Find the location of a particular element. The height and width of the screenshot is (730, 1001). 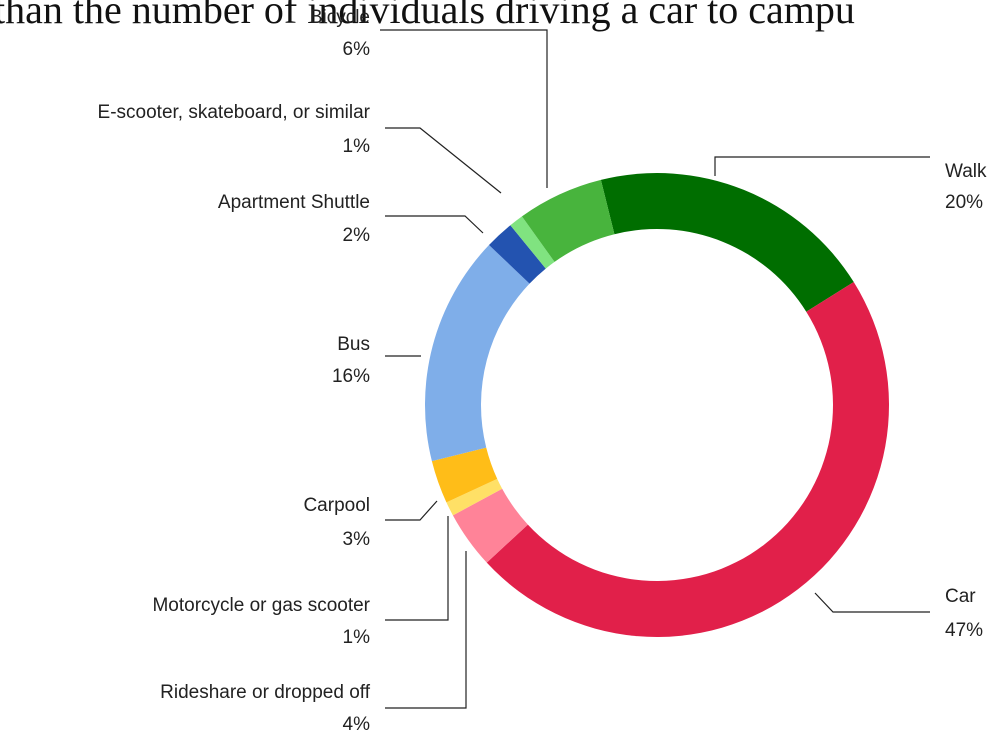

slice-label: Motorcycle or gas scooter is located at coordinates (261, 605).